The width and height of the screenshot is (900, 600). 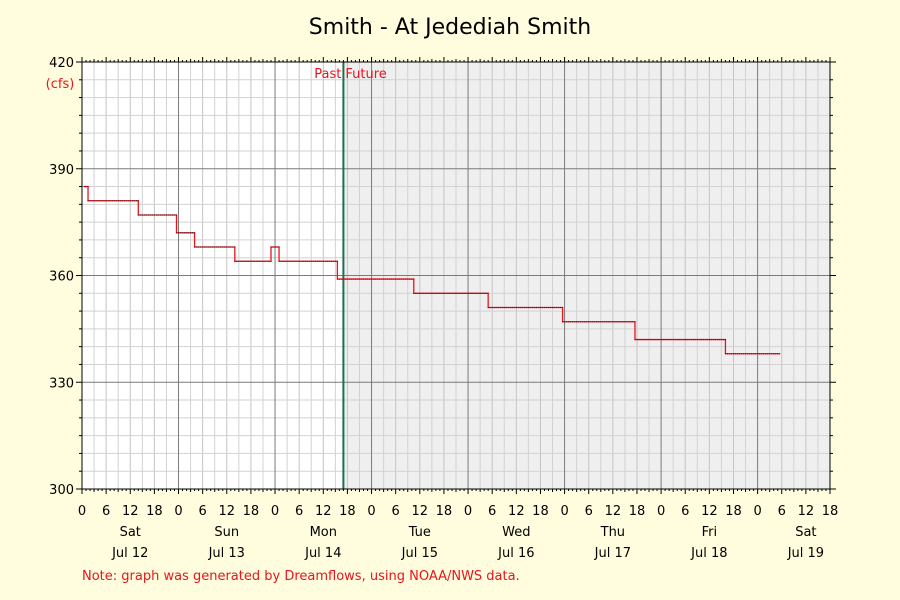 I want to click on x-date-label: Jul 19, so click(x=805, y=553).